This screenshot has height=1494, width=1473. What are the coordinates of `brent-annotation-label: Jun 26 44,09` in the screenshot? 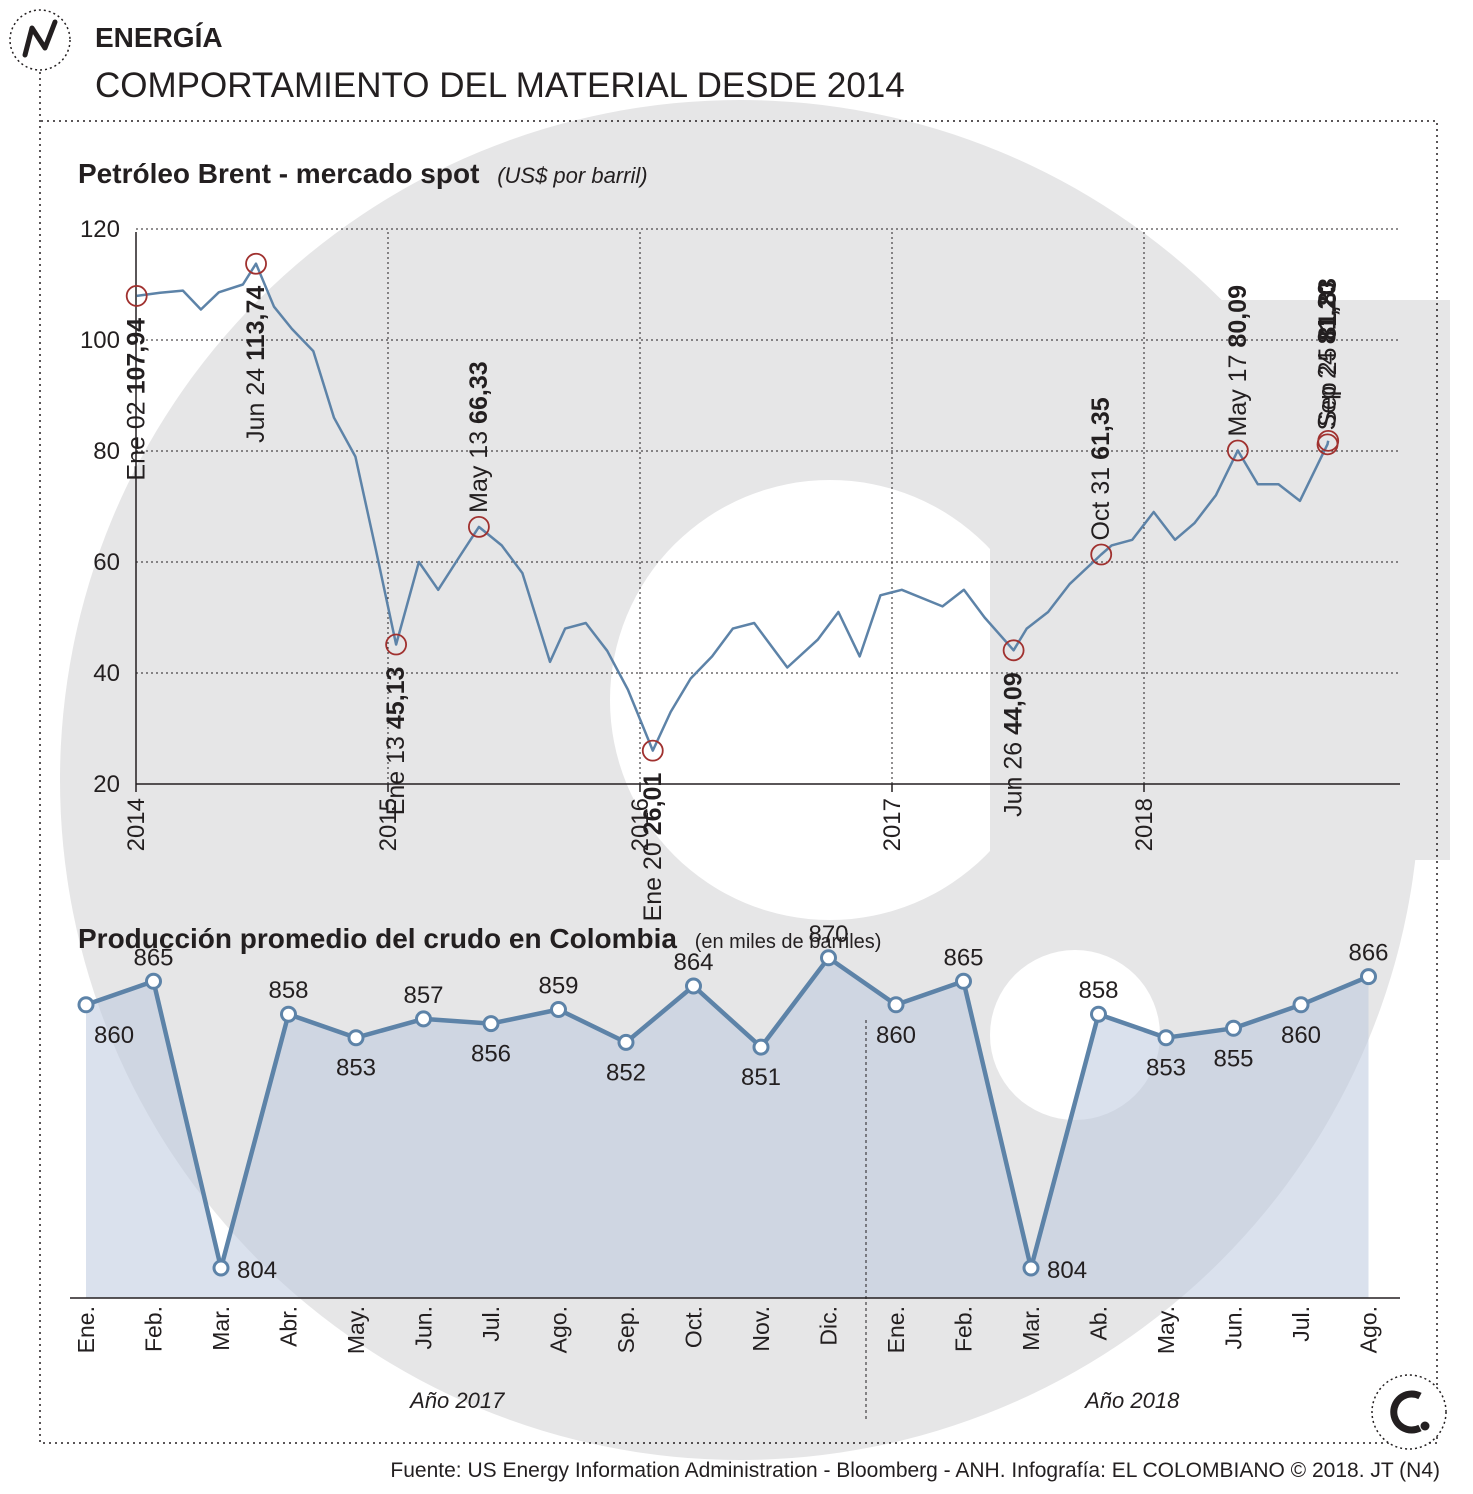 It's located at (1014, 744).